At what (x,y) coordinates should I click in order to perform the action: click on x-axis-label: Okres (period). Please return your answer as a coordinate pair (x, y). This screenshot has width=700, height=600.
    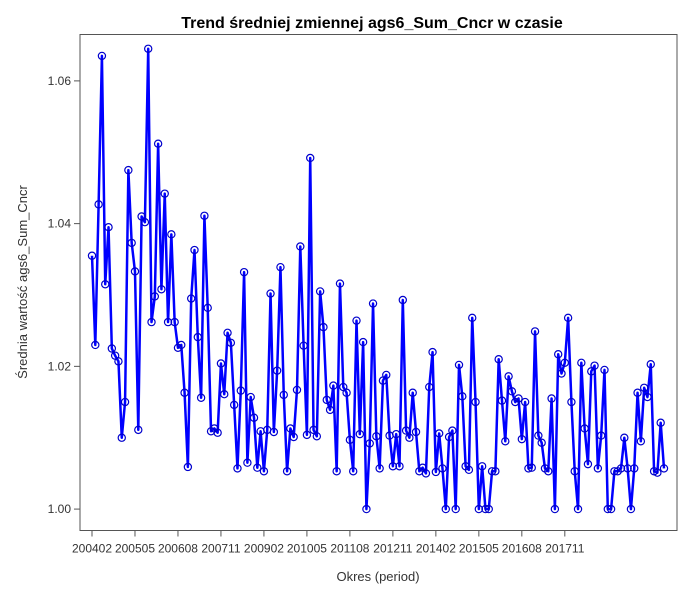
    Looking at the image, I should click on (377, 576).